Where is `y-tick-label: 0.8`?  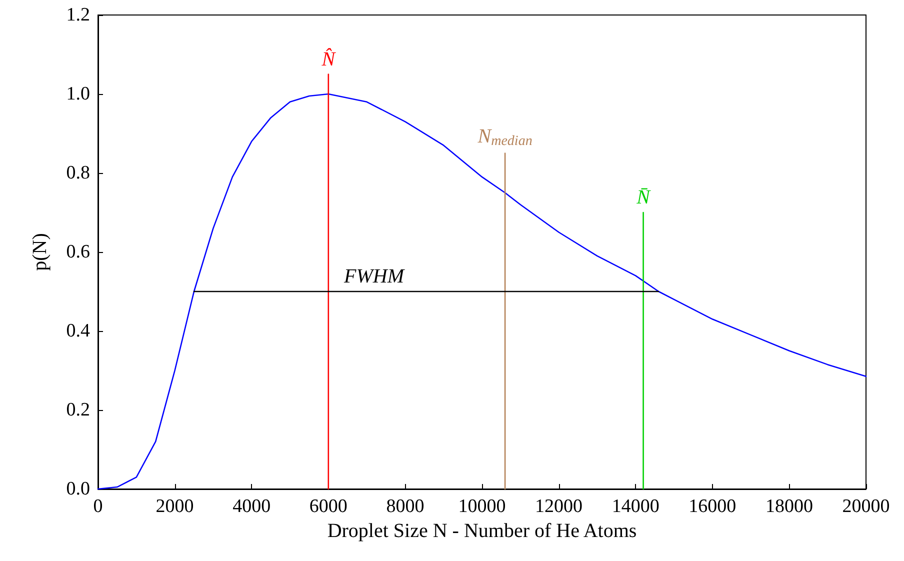
y-tick-label: 0.8 is located at coordinates (78, 173).